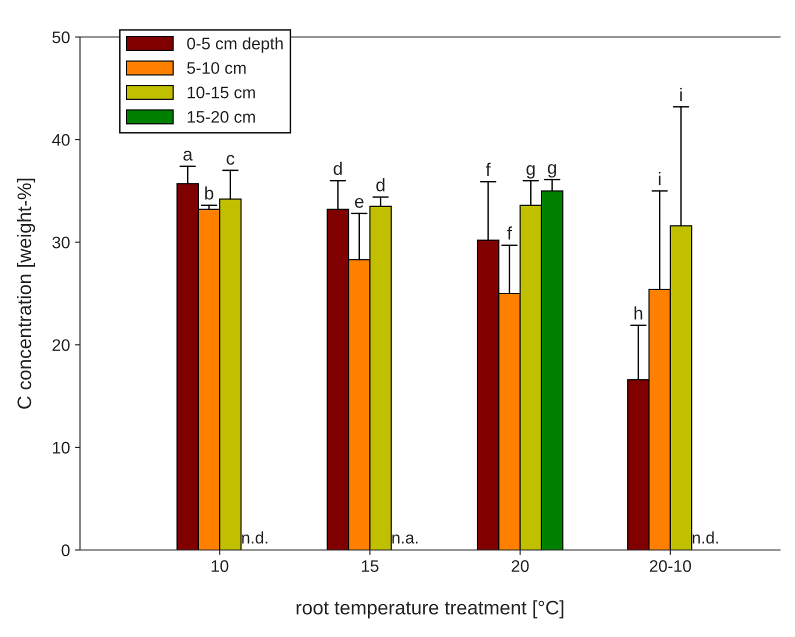 This screenshot has width=795, height=637. What do you see at coordinates (671, 566) in the screenshot?
I see `x-tick-label: 20-10` at bounding box center [671, 566].